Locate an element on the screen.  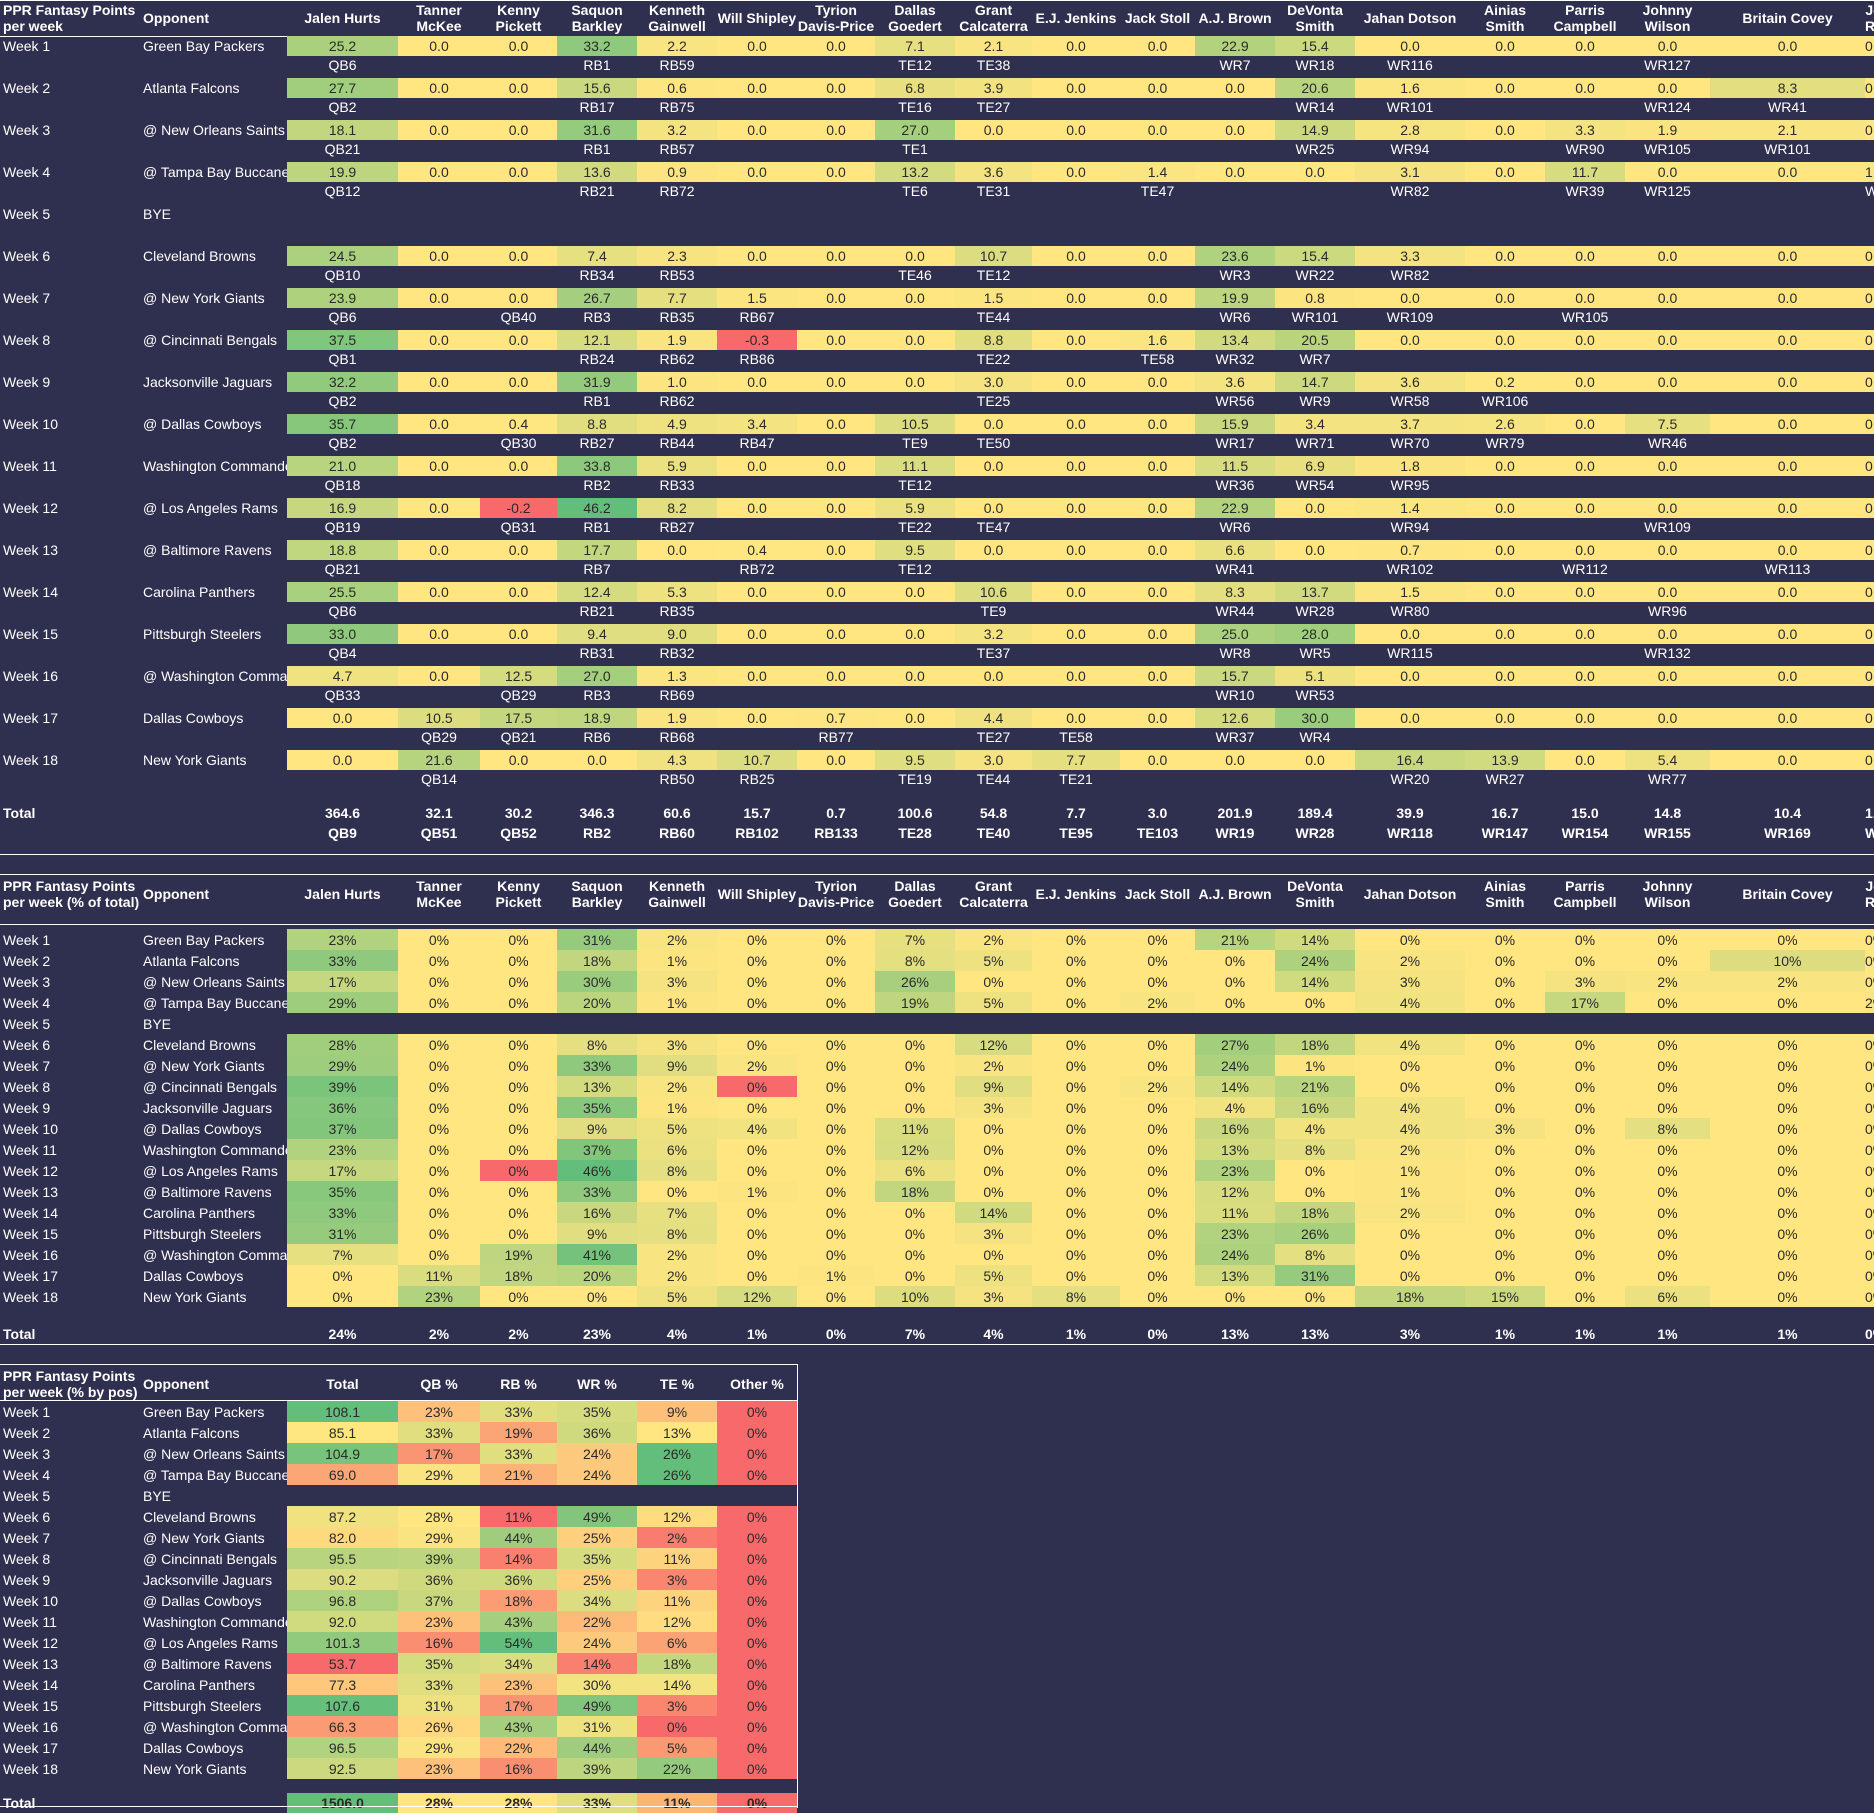
opponent-name: Green Bay Packers is located at coordinates (204, 1411).